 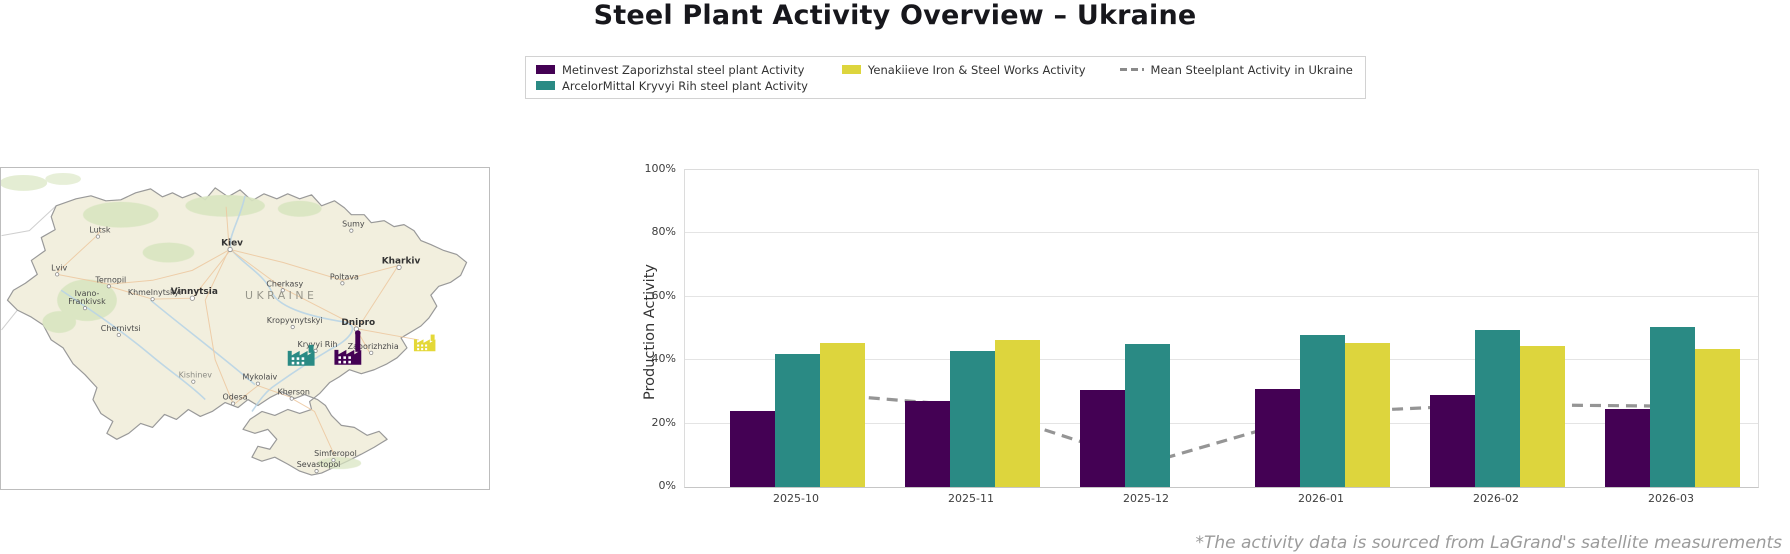 I want to click on map-factory-markers, so click(x=361, y=348).